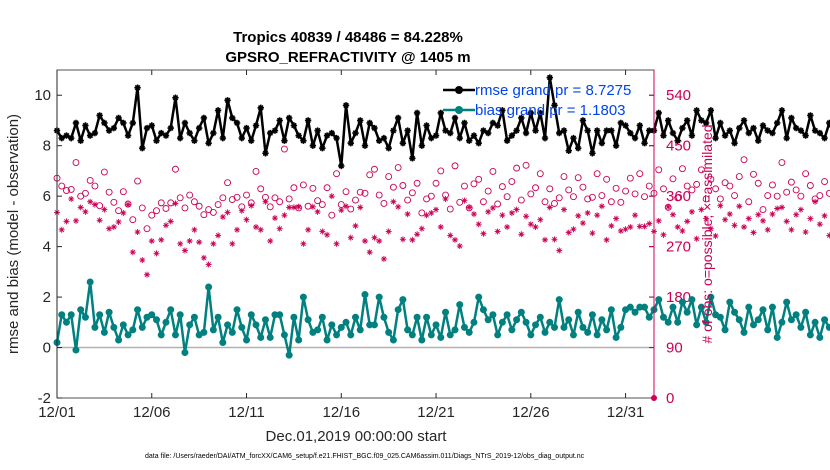 Image resolution: width=830 pixels, height=470 pixels. Describe the element at coordinates (674, 348) in the screenshot. I see `y-right-tick-label: 90` at that location.